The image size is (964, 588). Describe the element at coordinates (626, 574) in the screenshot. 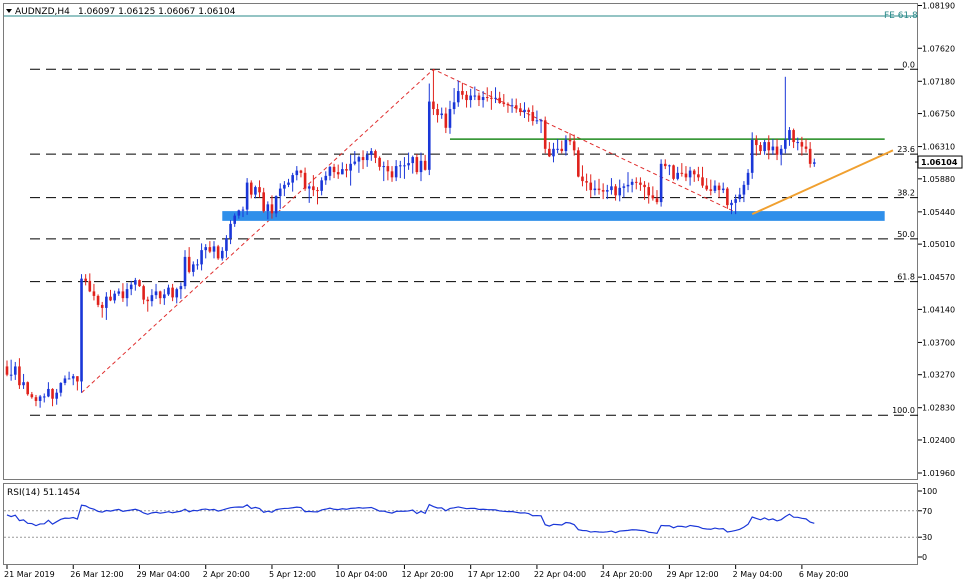

I see `time-tick-label: 24 Apr 20:00` at that location.